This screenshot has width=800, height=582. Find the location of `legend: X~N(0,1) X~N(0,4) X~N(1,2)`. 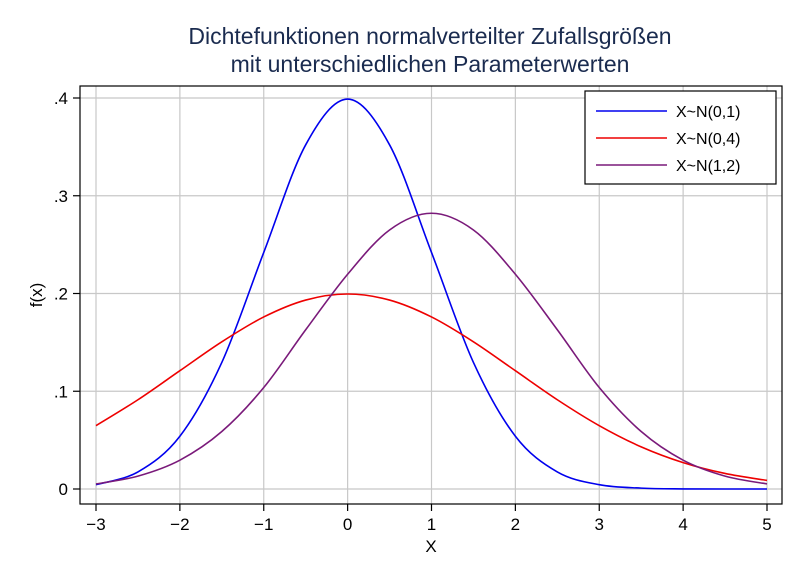

legend: X~N(0,1) X~N(0,4) X~N(1,2) is located at coordinates (680, 137).